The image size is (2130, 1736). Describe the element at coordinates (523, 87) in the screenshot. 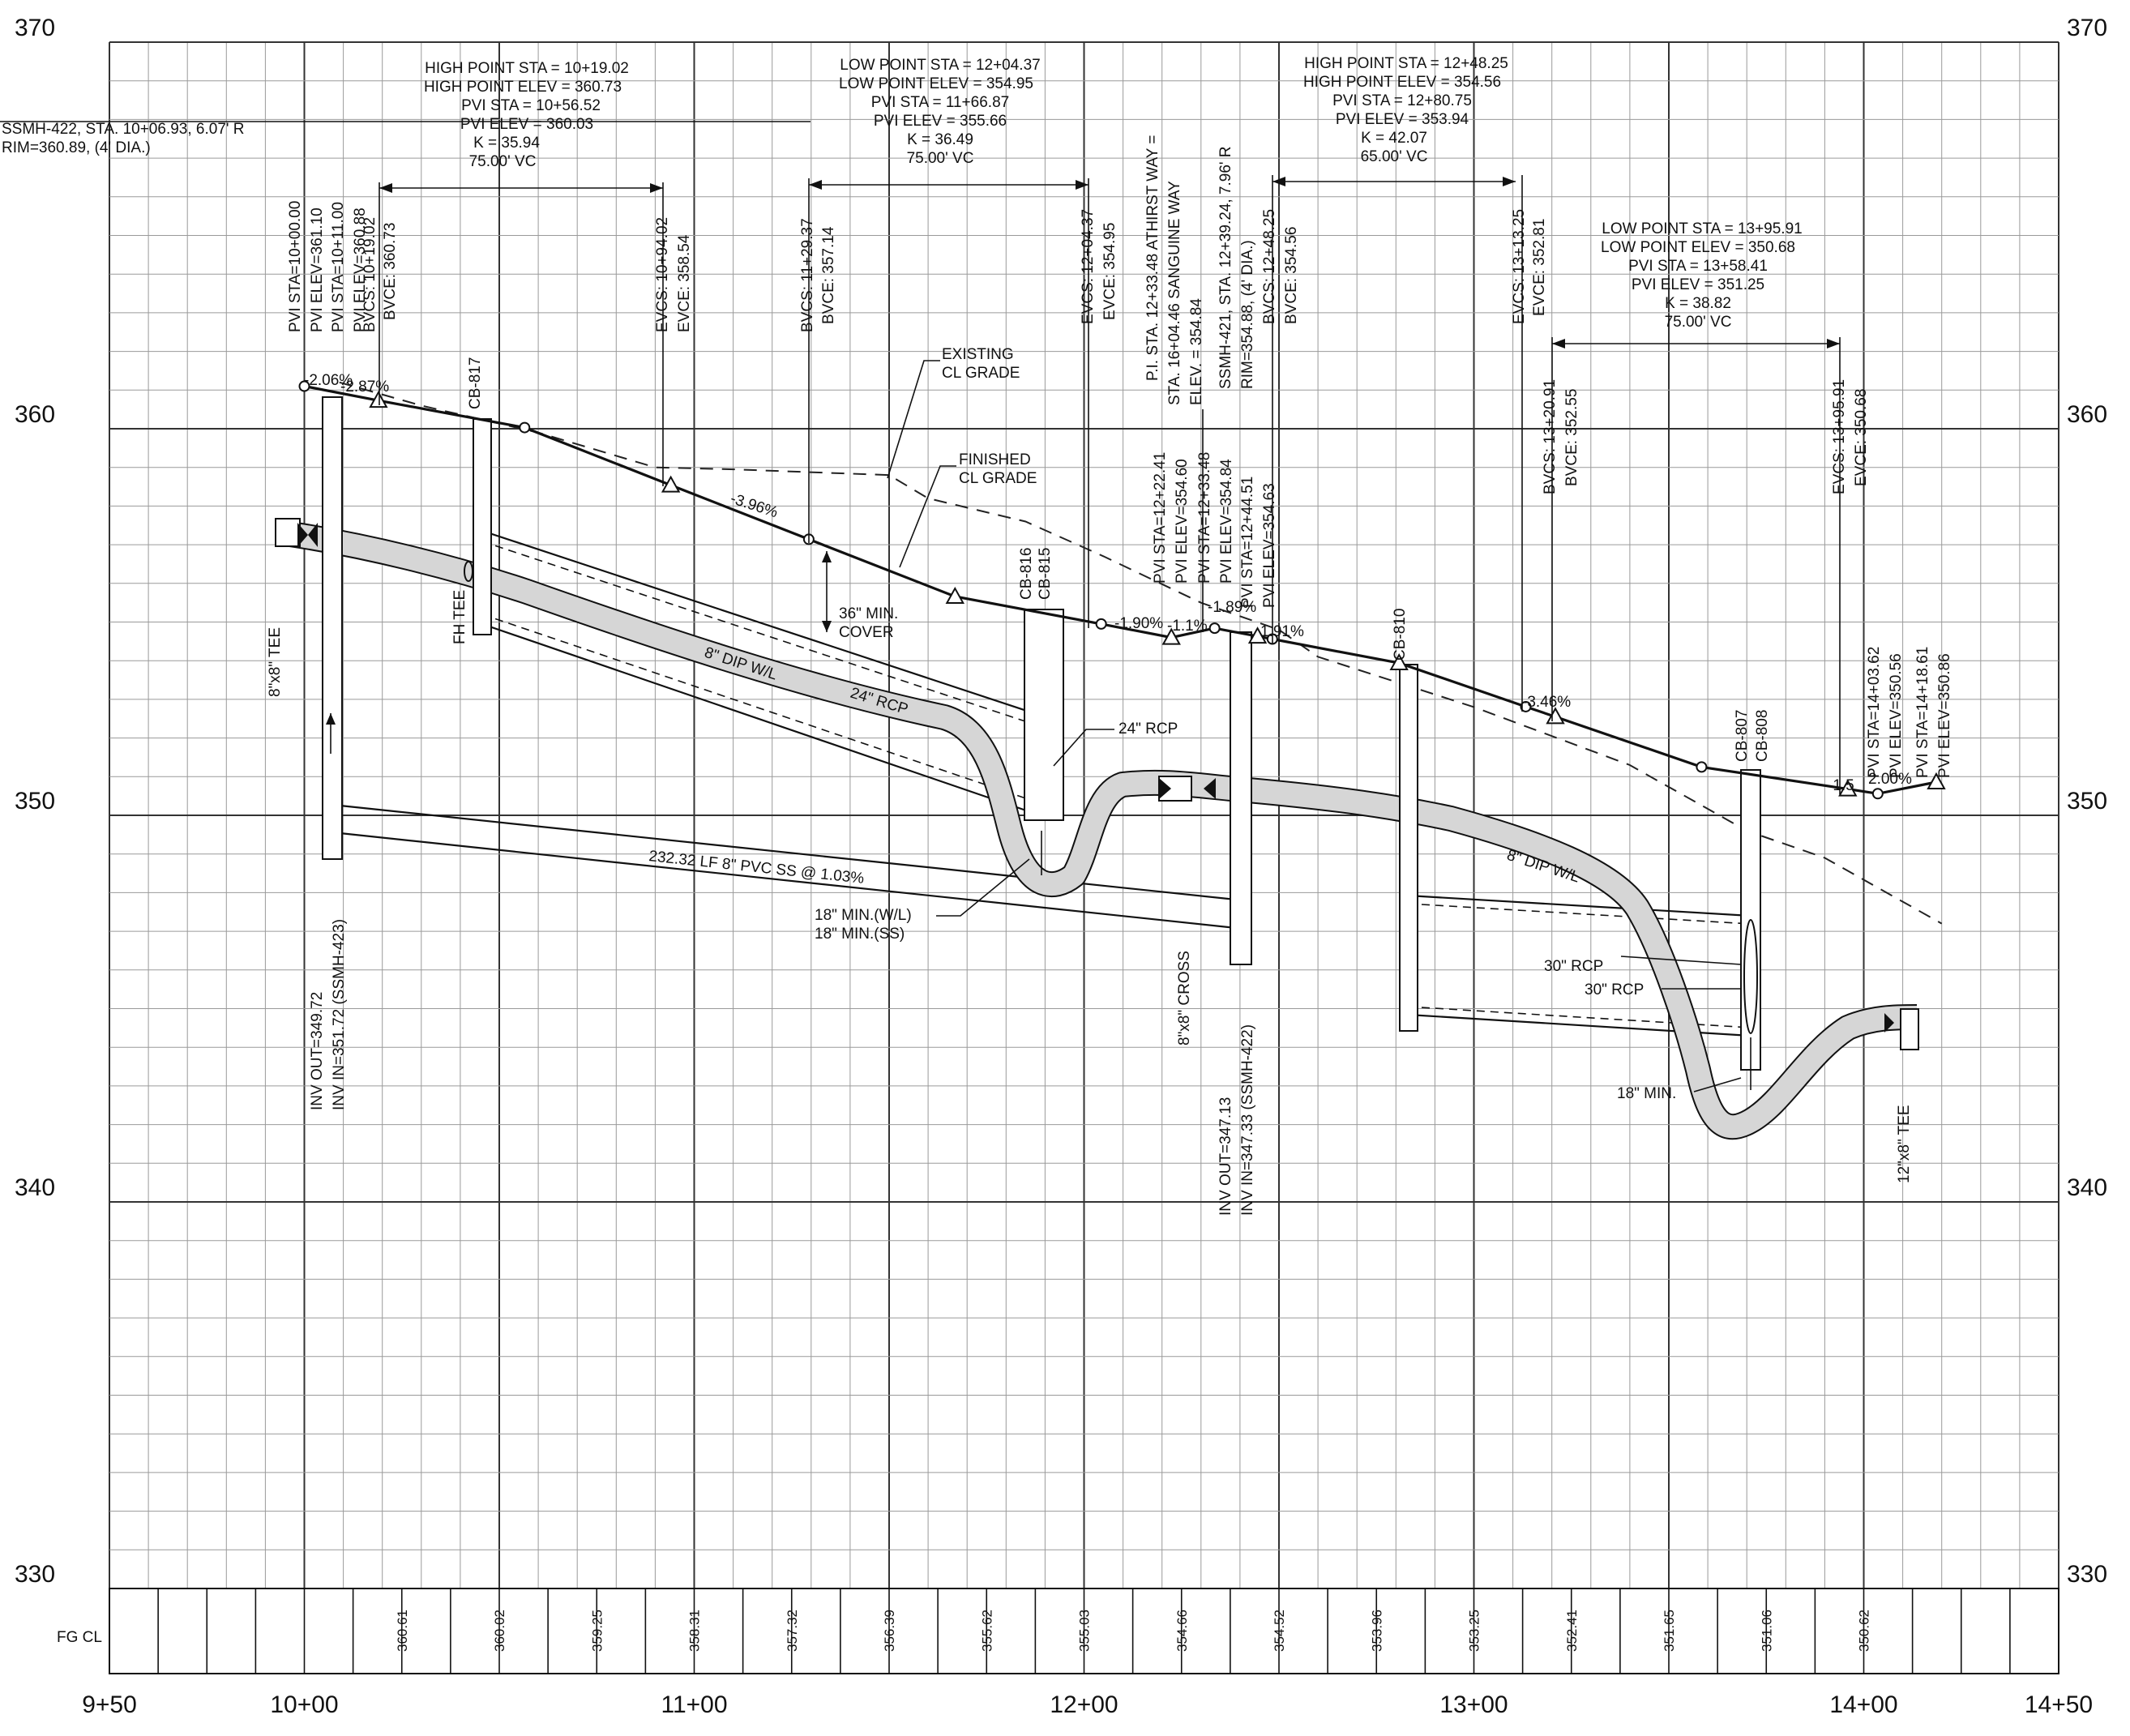

I see `cb1-line-2: HIGH POINT ELEV = 360.73` at that location.